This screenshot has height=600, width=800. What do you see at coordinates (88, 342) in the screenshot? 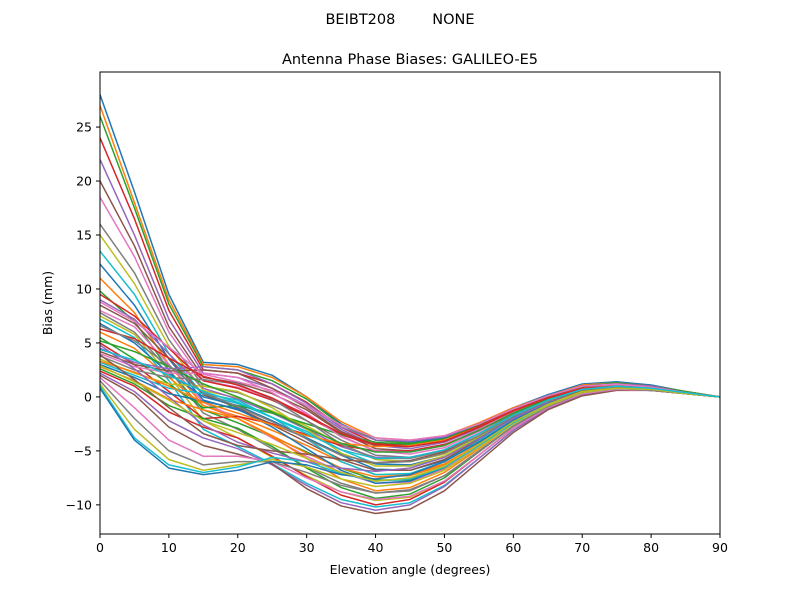
I see `y-tick-label: 5` at bounding box center [88, 342].